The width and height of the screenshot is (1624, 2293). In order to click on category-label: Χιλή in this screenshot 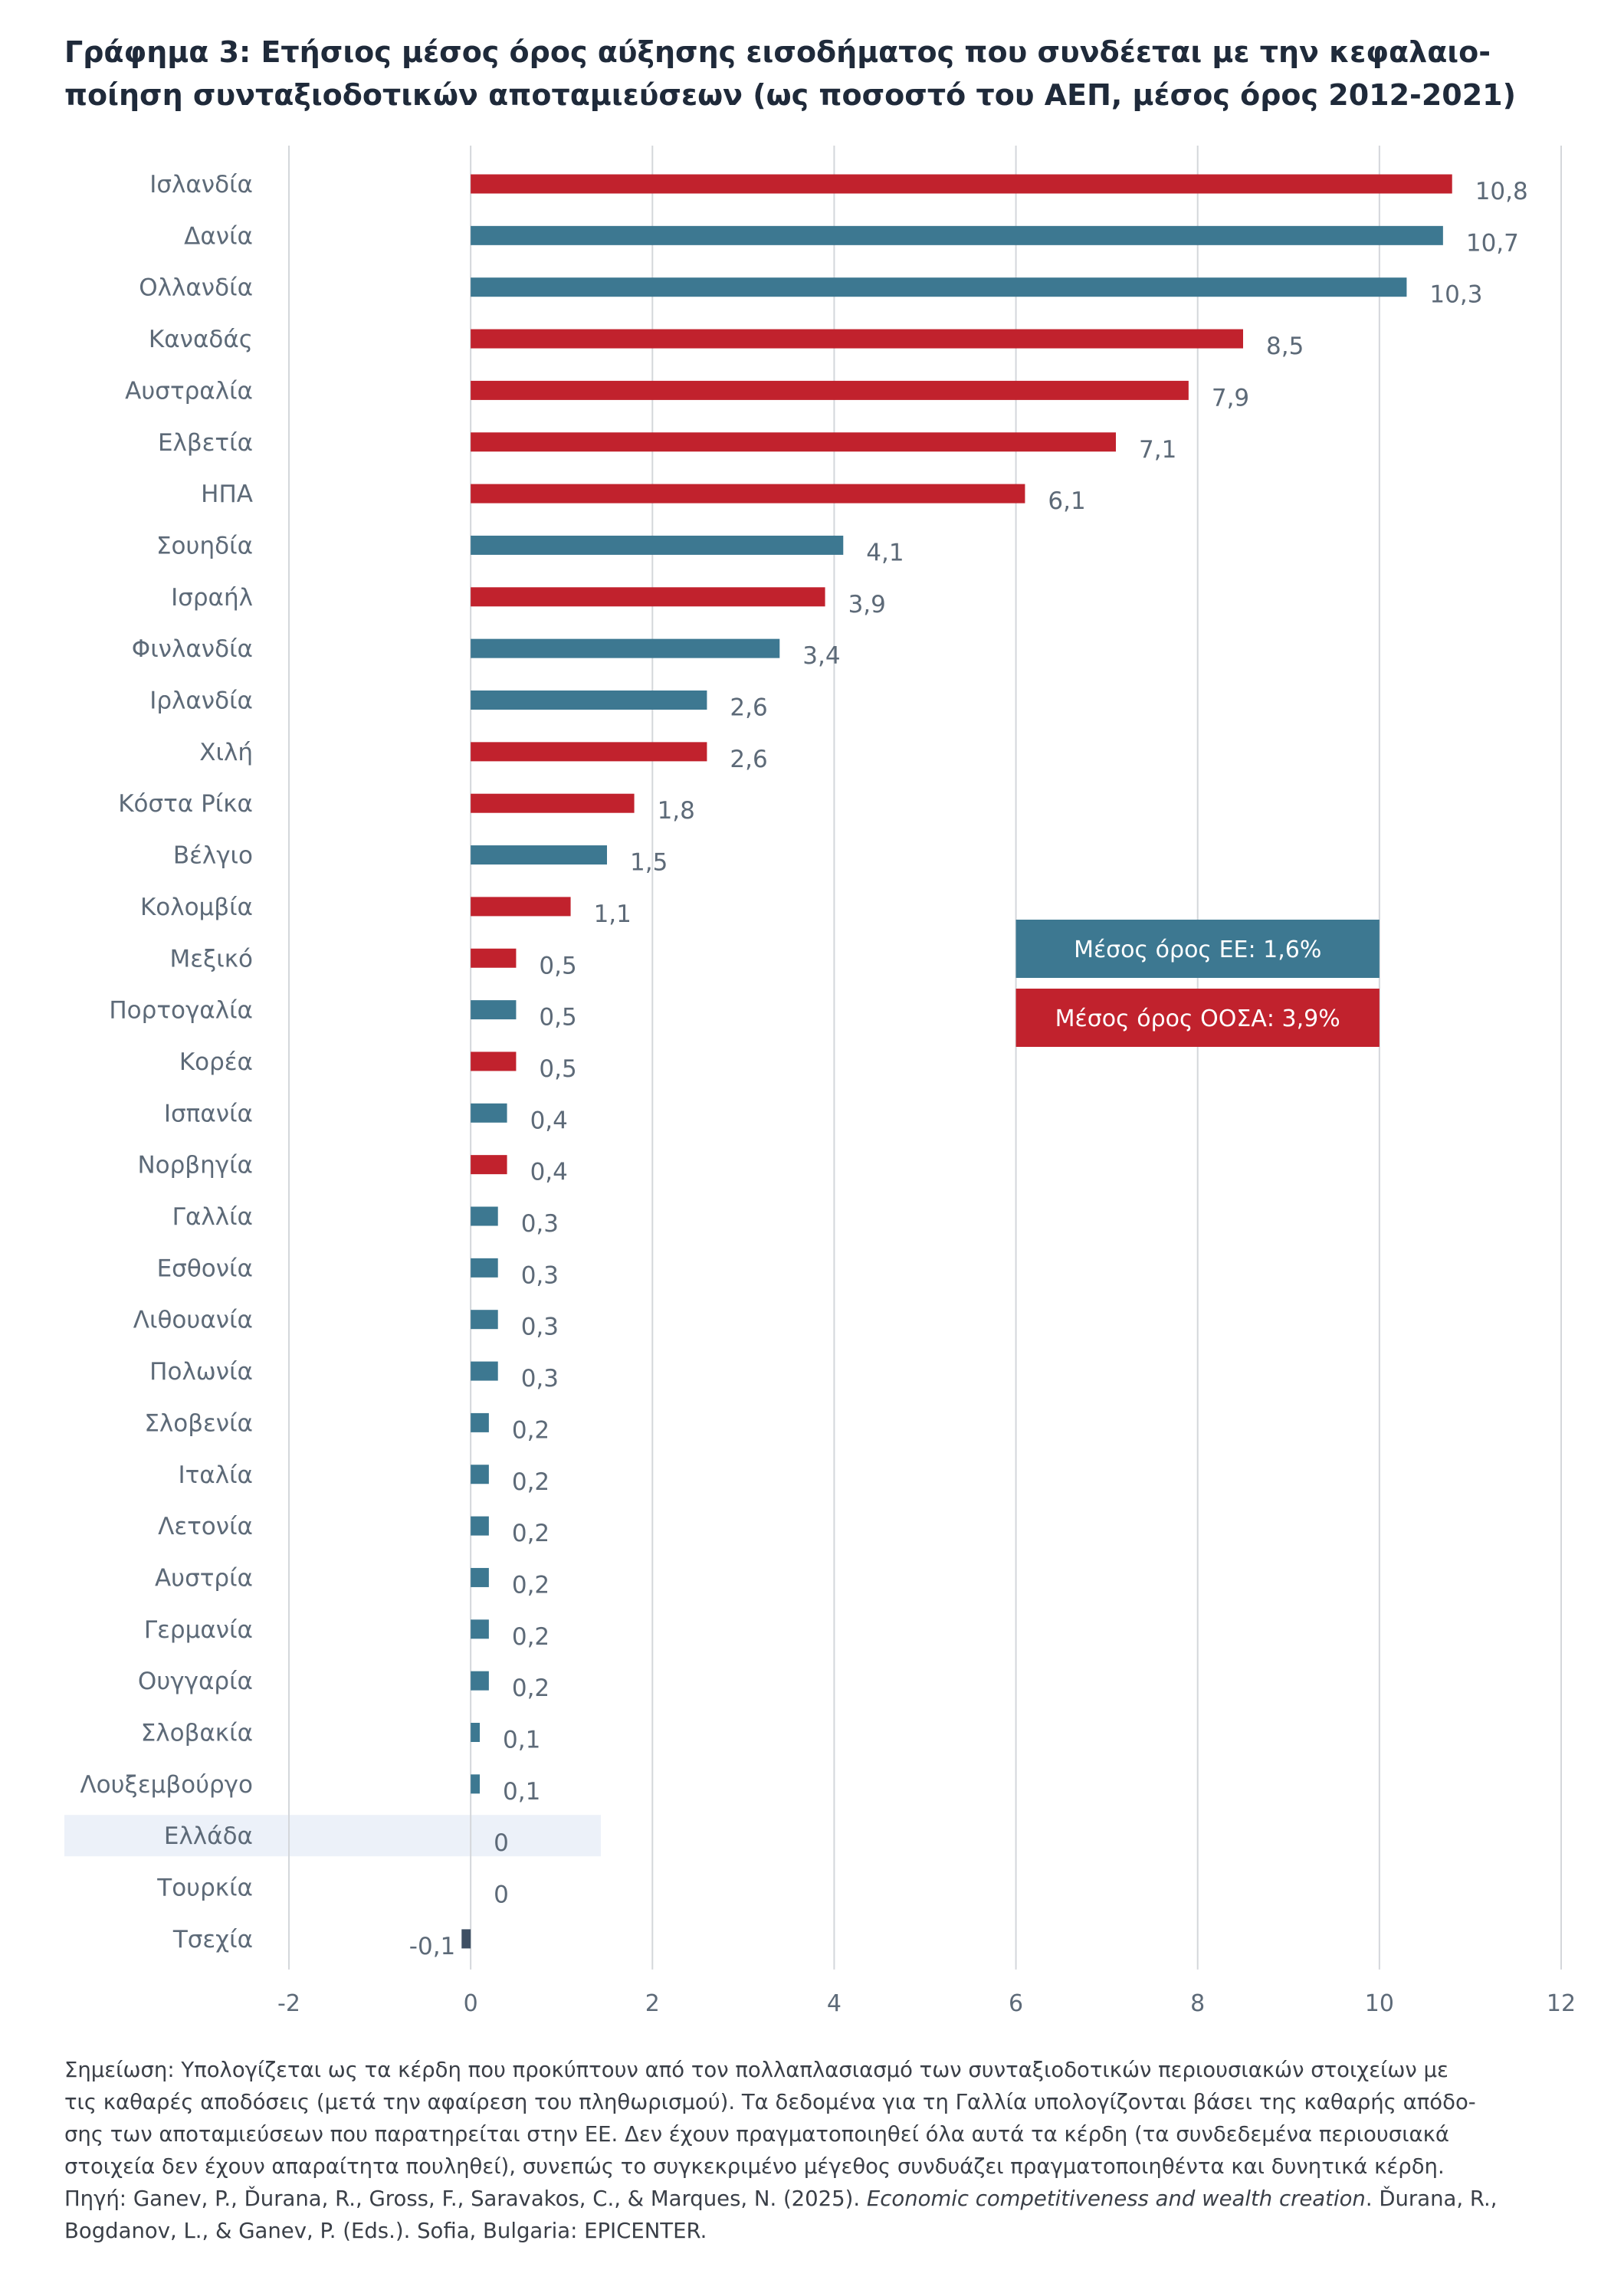, I will do `click(226, 752)`.